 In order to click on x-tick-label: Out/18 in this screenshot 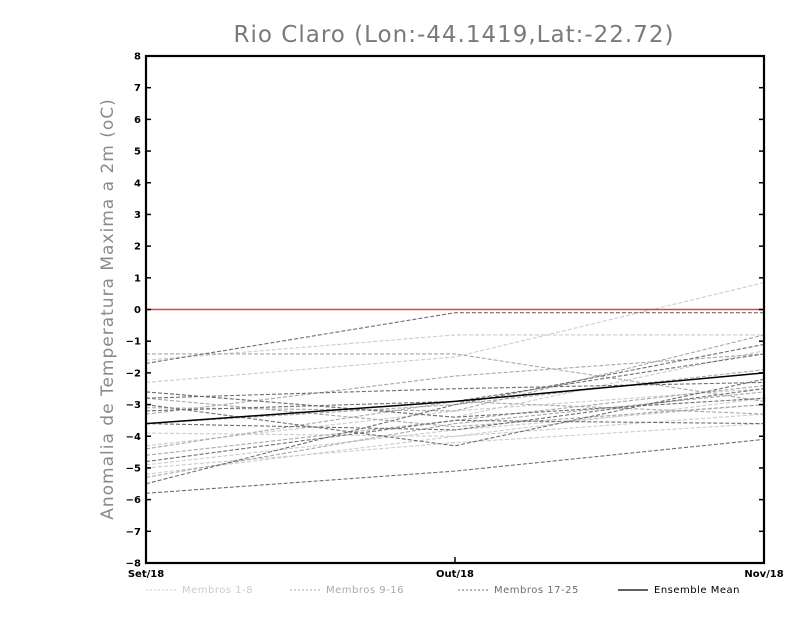, I will do `click(455, 574)`.